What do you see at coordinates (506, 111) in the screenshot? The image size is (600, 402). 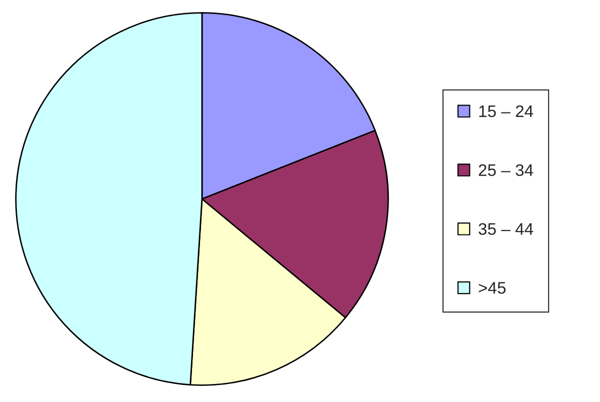 I see `legend-label: 15 – 24` at bounding box center [506, 111].